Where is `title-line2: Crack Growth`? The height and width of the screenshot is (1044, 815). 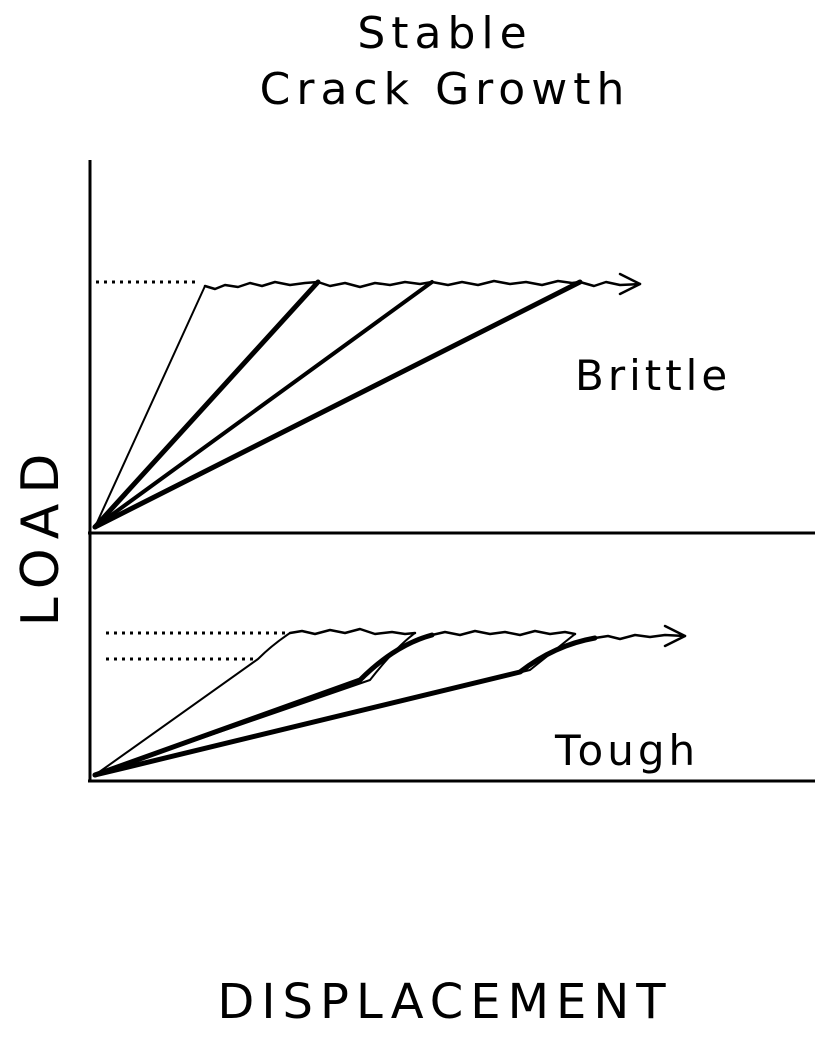 title-line2: Crack Growth is located at coordinates (445, 89).